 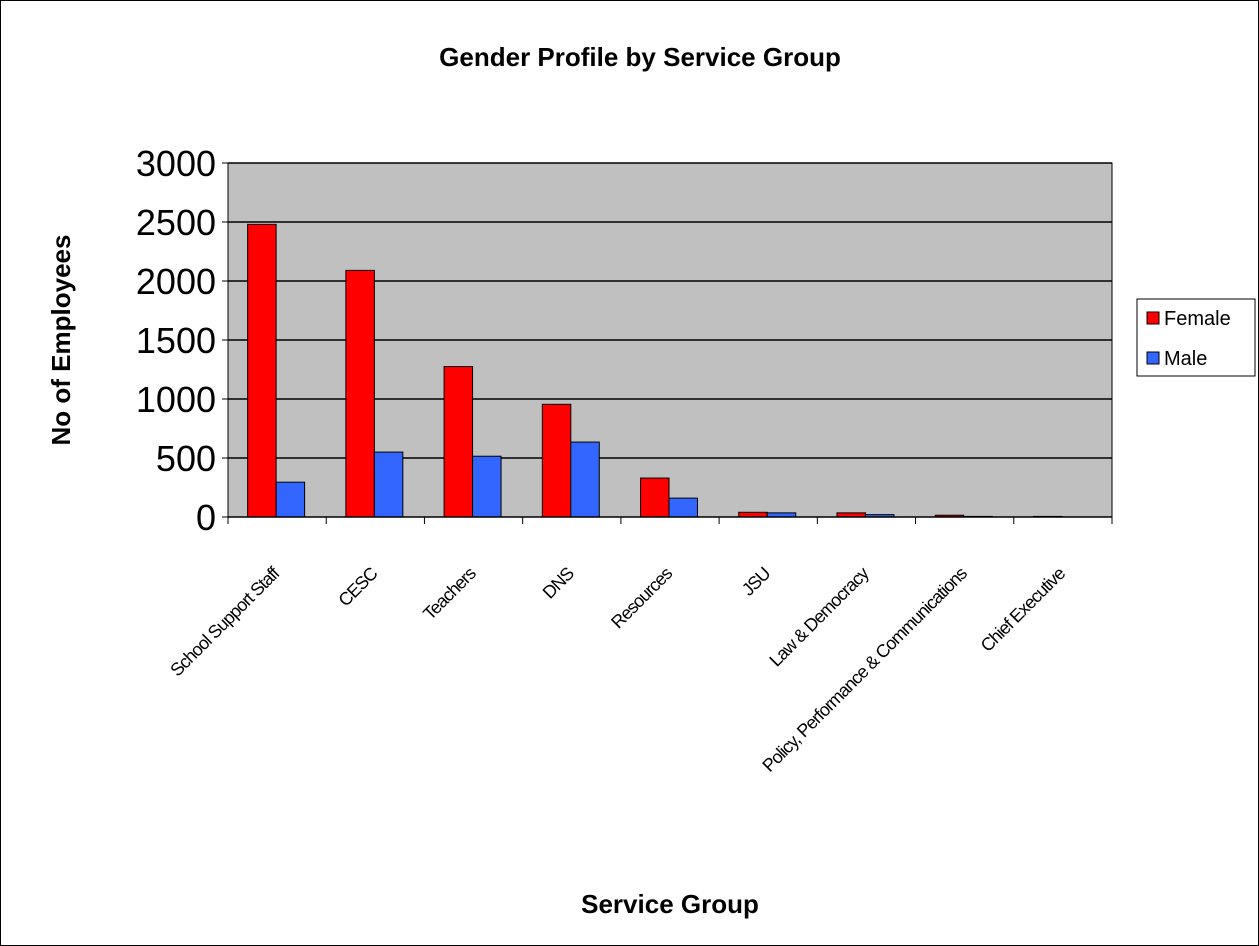 What do you see at coordinates (1153, 358) in the screenshot?
I see `legend-swatch-male` at bounding box center [1153, 358].